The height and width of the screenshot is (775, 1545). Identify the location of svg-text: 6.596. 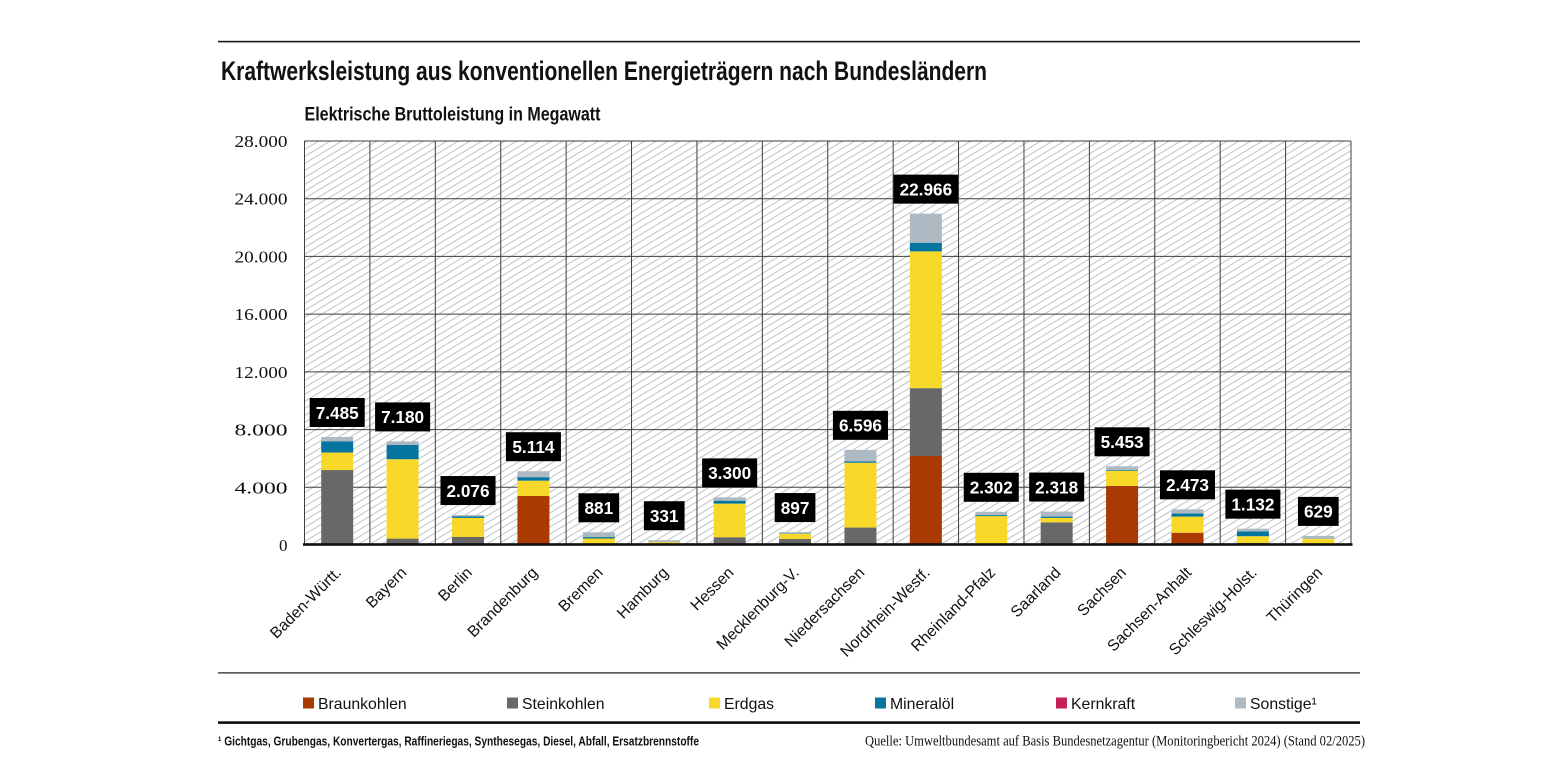
(860, 426).